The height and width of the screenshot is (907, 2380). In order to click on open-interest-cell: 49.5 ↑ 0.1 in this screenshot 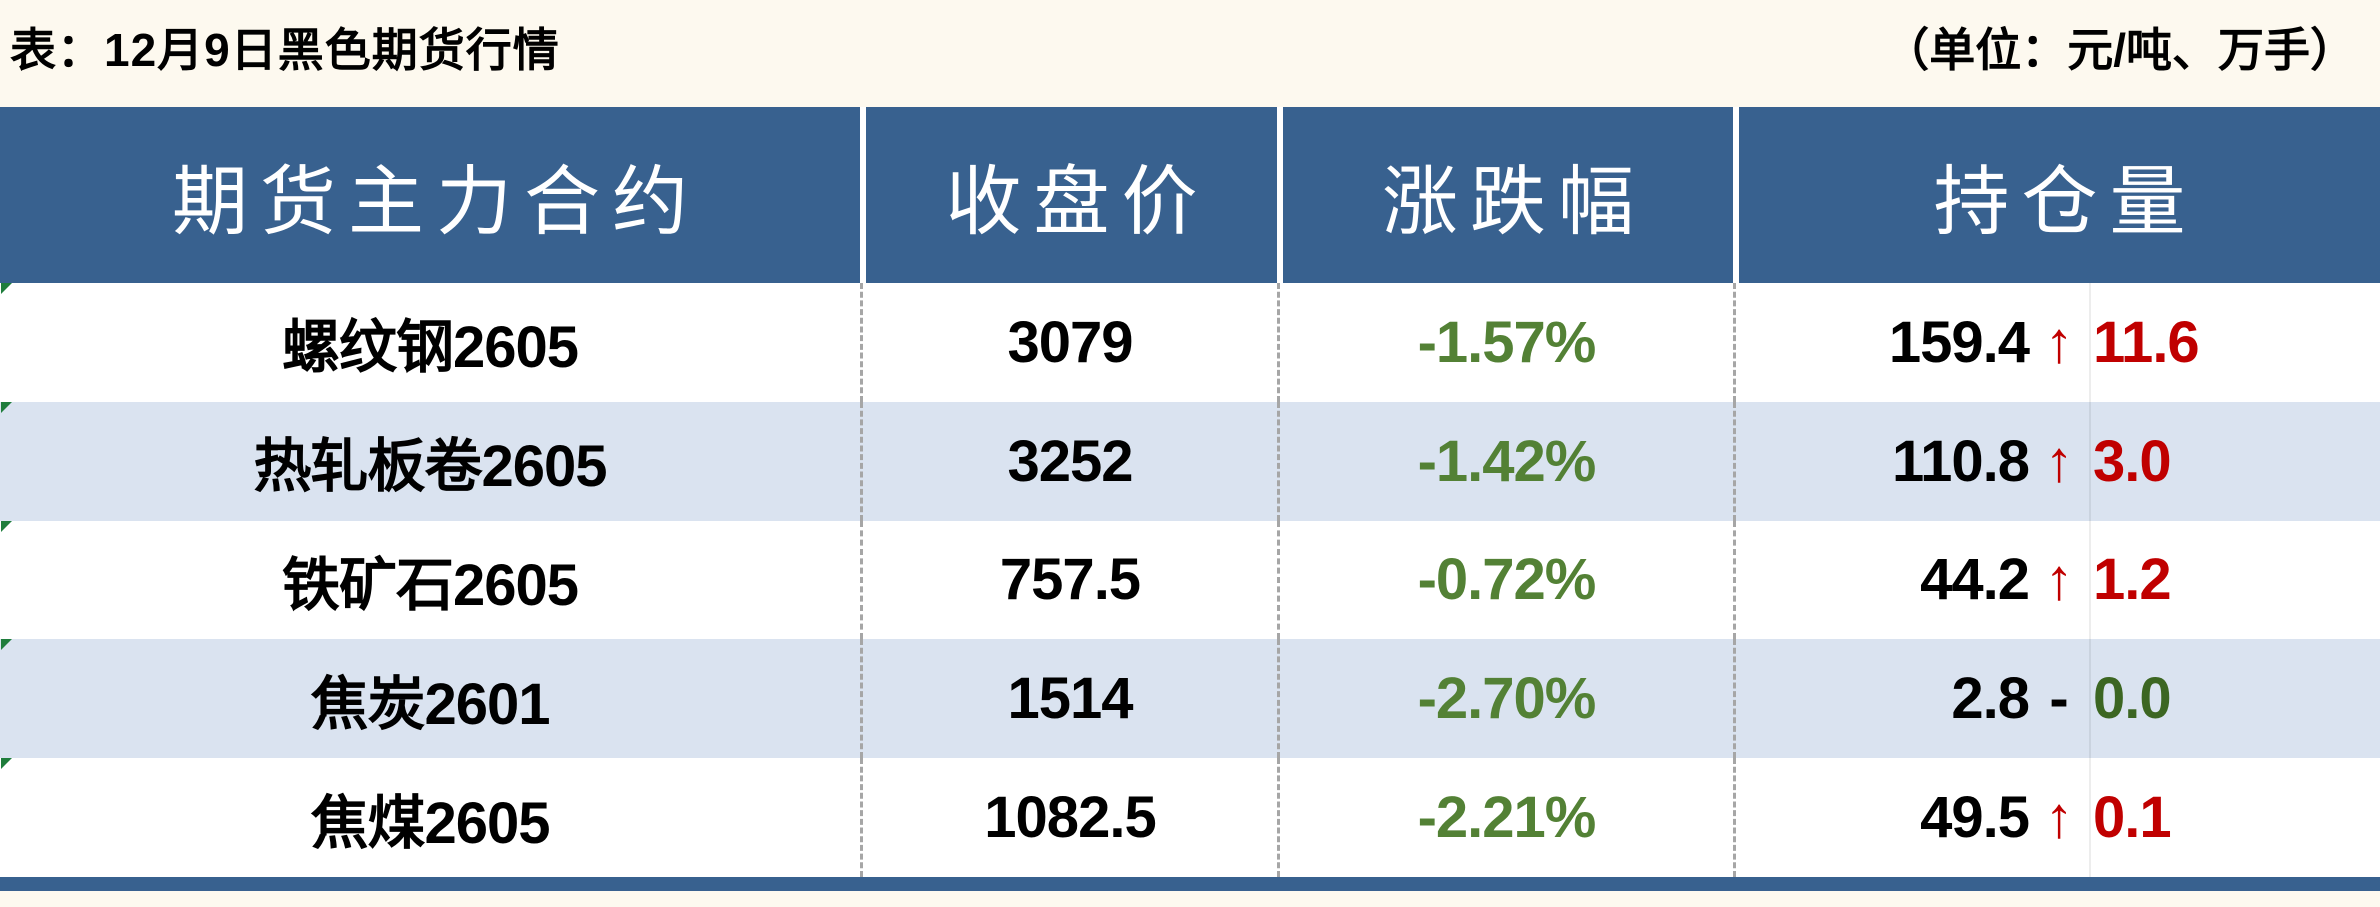, I will do `click(2056, 817)`.